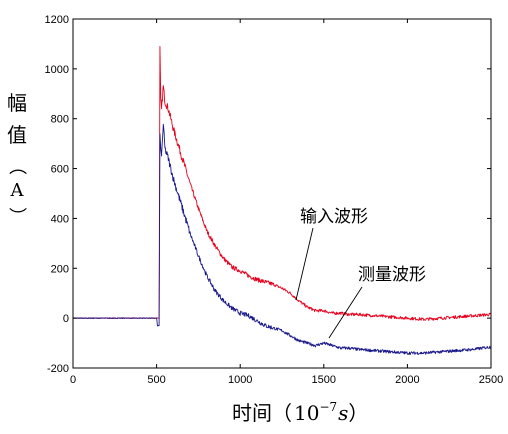 This screenshot has width=508, height=434. I want to click on y-tick-label: 1200, so click(57, 20).